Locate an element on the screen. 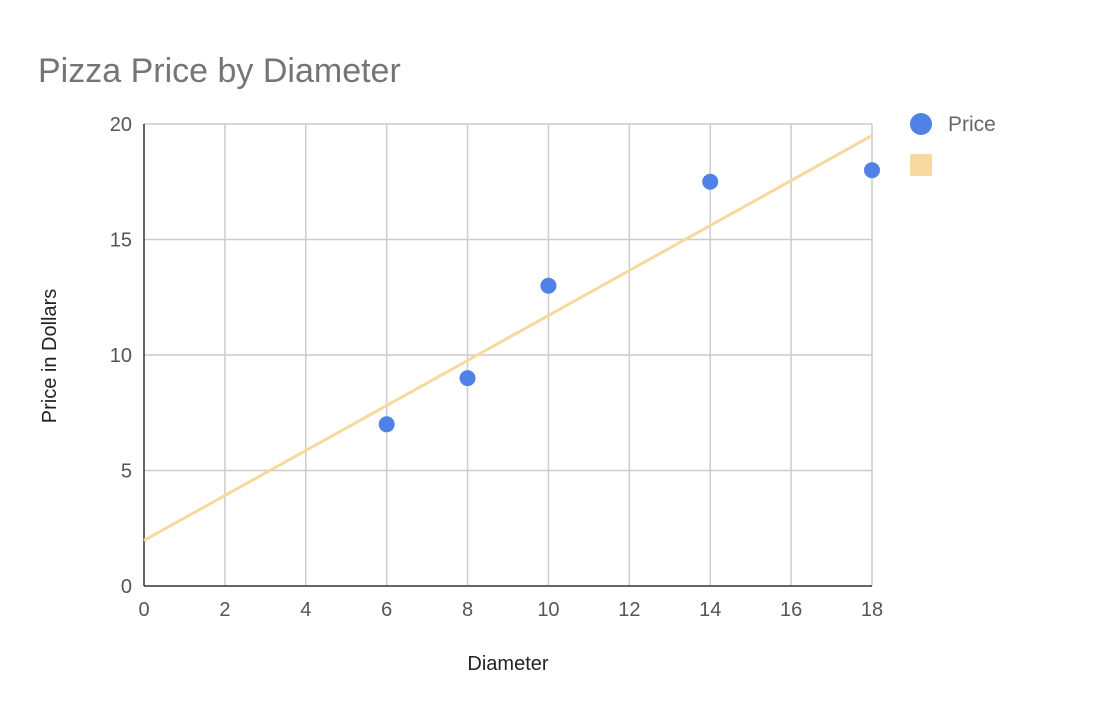 The width and height of the screenshot is (1110, 707). x-axis-title: Diameter is located at coordinates (507, 664).